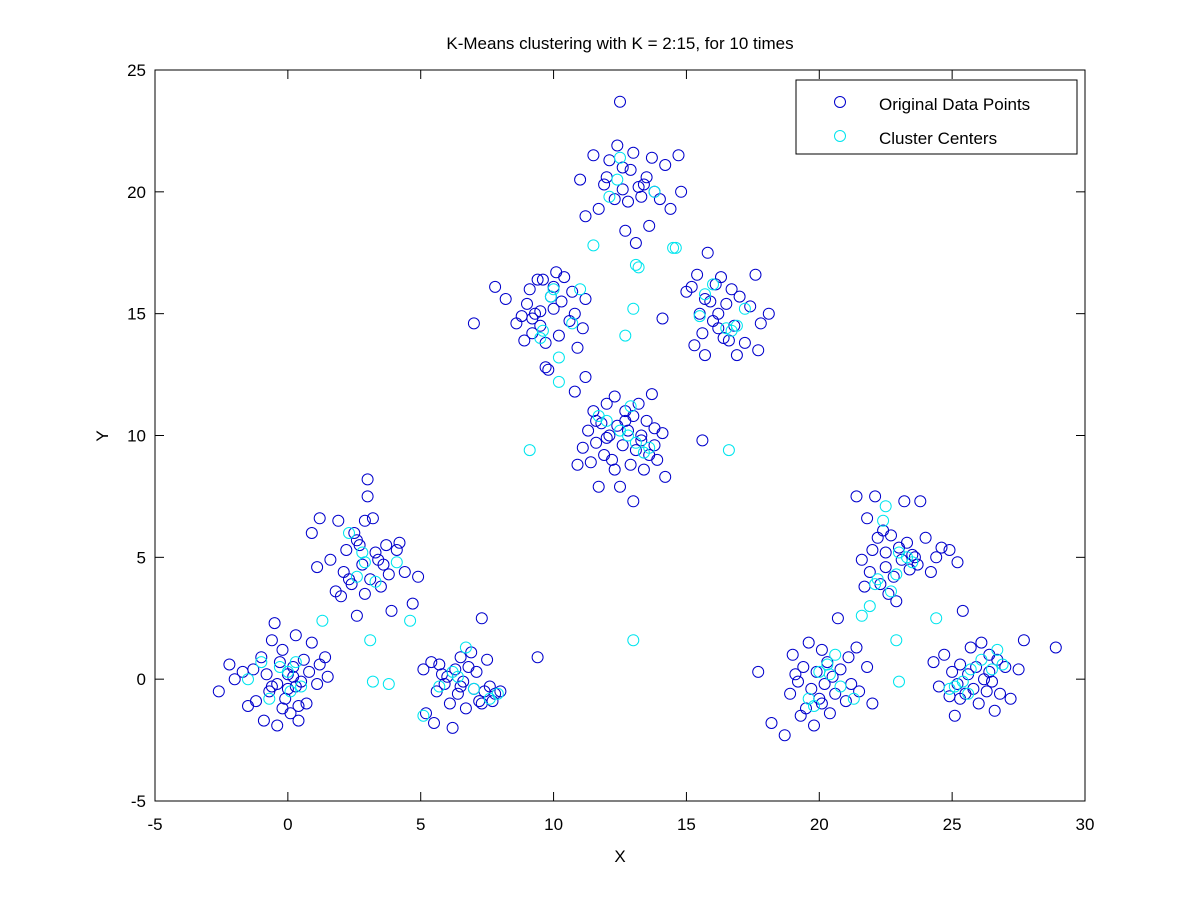  Describe the element at coordinates (936, 117) in the screenshot. I see `legend: Original Data Points Cluster Centers` at that location.